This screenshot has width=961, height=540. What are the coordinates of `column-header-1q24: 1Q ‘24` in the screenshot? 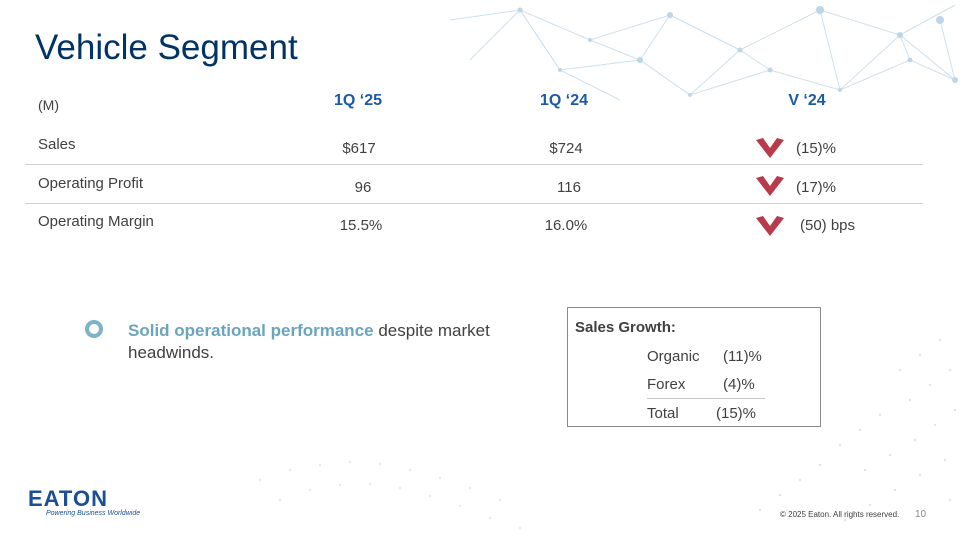 It's located at (564, 100).